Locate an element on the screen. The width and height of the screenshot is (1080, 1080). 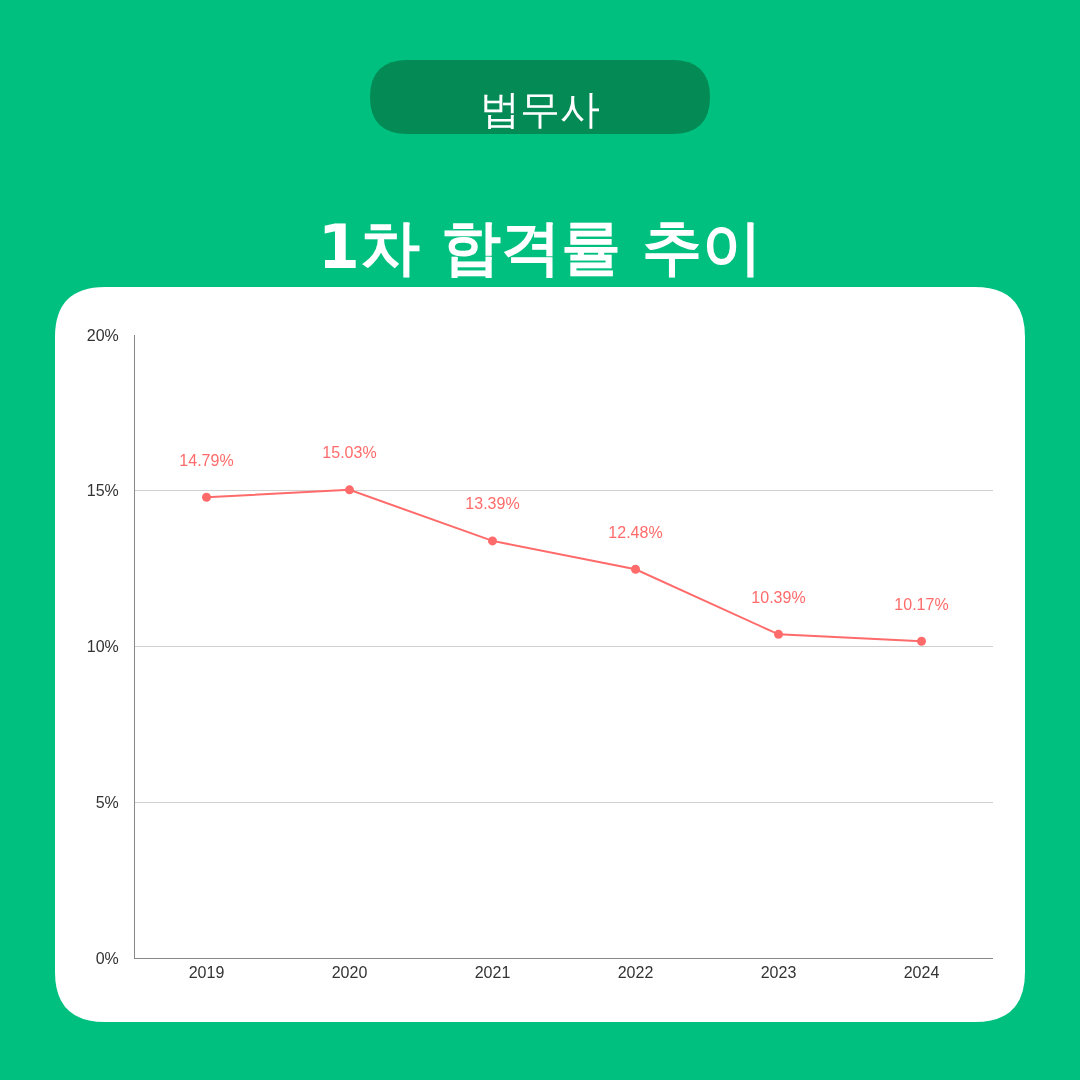
y-tick-label: 20% is located at coordinates (102, 335).